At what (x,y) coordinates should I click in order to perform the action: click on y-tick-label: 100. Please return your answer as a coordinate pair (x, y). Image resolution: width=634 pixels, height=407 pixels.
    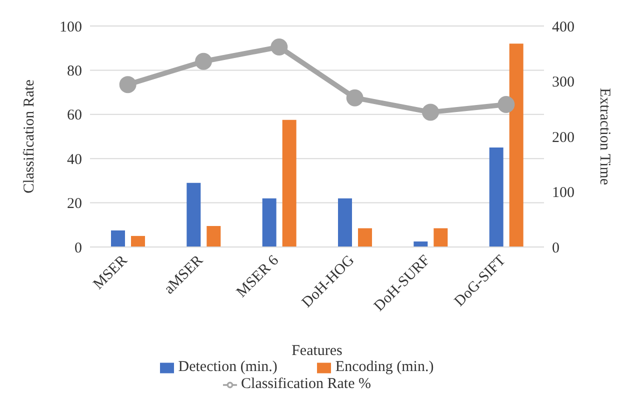
    Looking at the image, I should click on (71, 27).